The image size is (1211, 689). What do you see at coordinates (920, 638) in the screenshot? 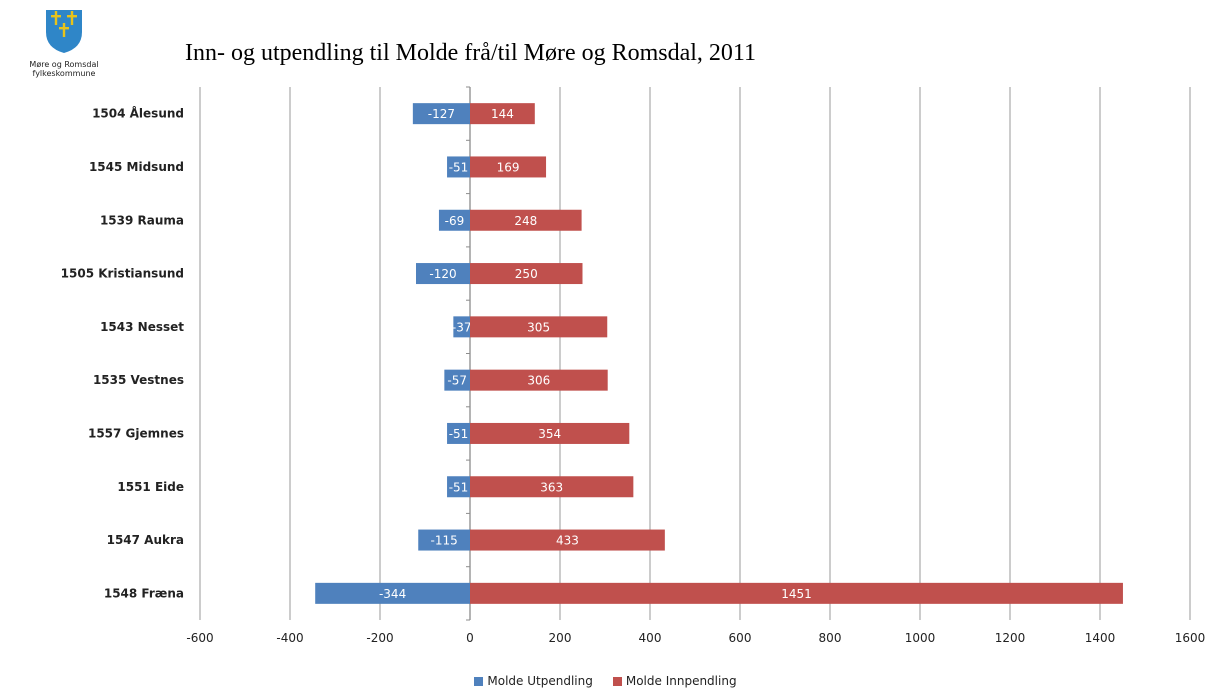
I see `x-tick-label: 1000` at bounding box center [920, 638].